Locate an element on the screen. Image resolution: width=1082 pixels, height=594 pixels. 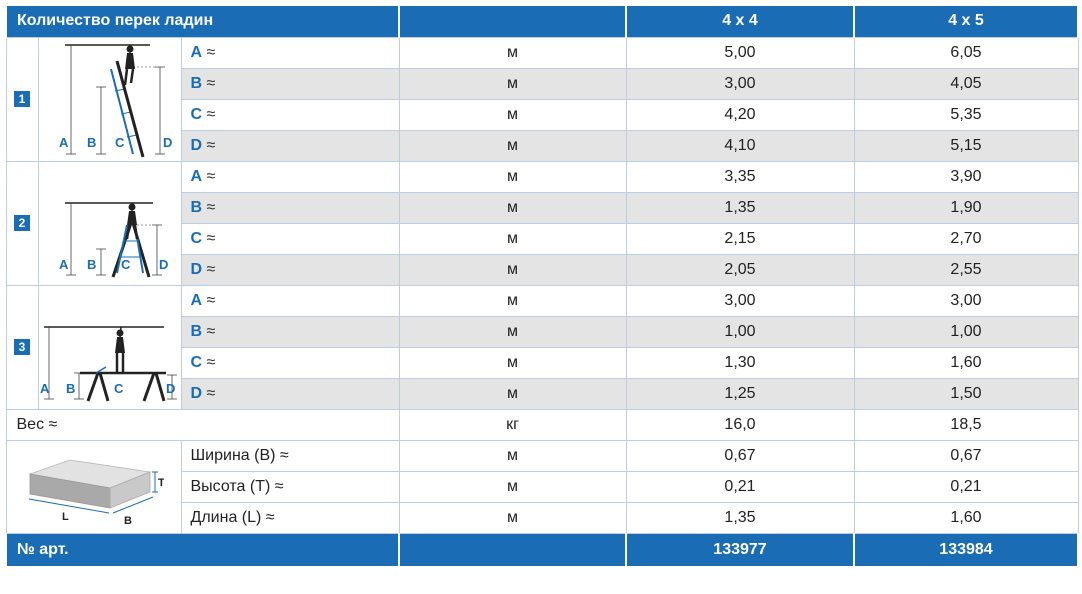
config-index-badge: 1 is located at coordinates (22, 99).